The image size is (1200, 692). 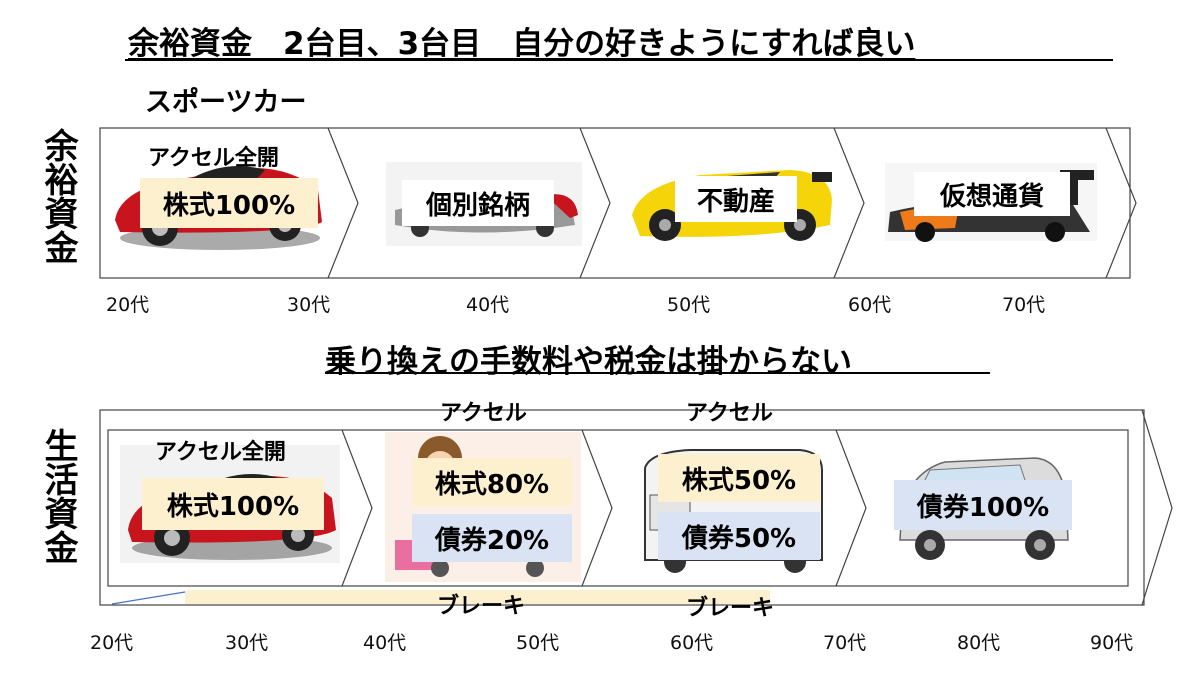 I want to click on living-age-50: 50代, so click(x=538, y=643).